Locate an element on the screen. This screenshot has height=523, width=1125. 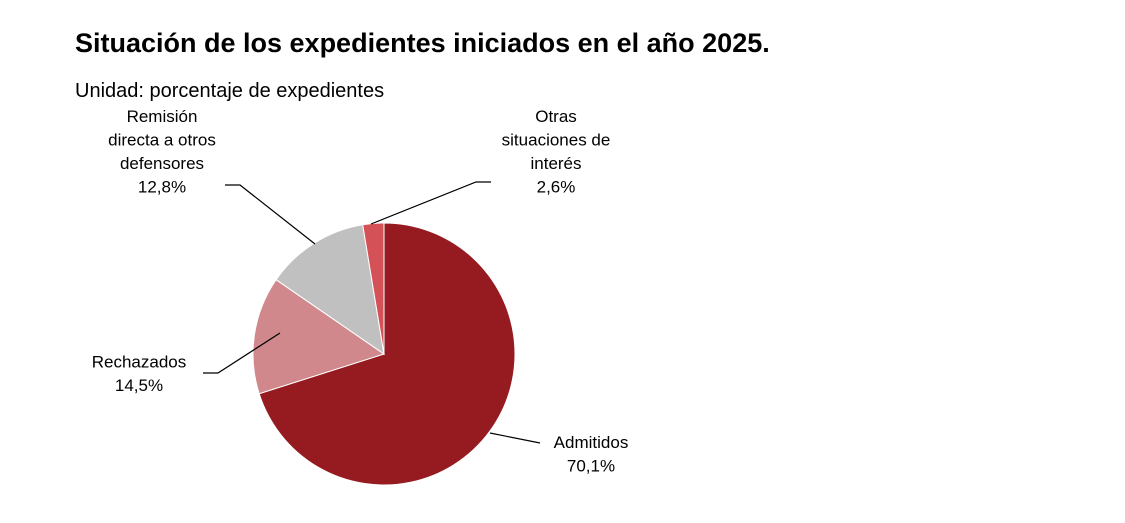
slice-label-line: situaciones de is located at coordinates (556, 139).